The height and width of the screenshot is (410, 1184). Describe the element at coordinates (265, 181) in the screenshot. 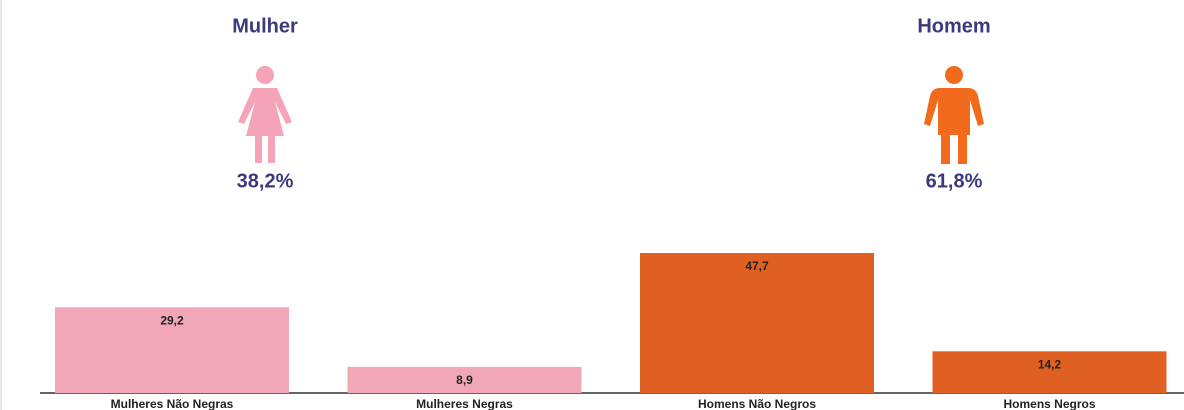

I see `group-percent: 38,2%` at that location.